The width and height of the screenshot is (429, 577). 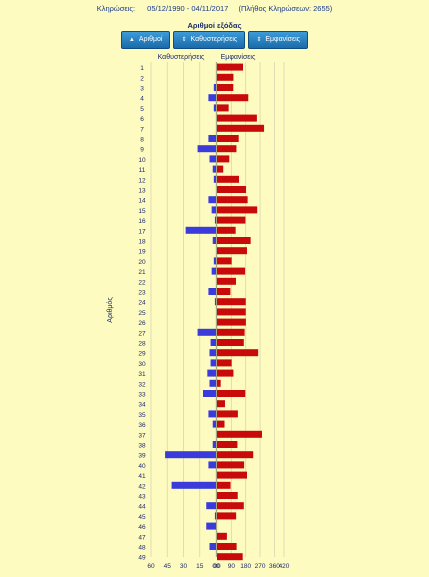 What do you see at coordinates (168, 566) in the screenshot?
I see `delay-tick-label: 45` at bounding box center [168, 566].